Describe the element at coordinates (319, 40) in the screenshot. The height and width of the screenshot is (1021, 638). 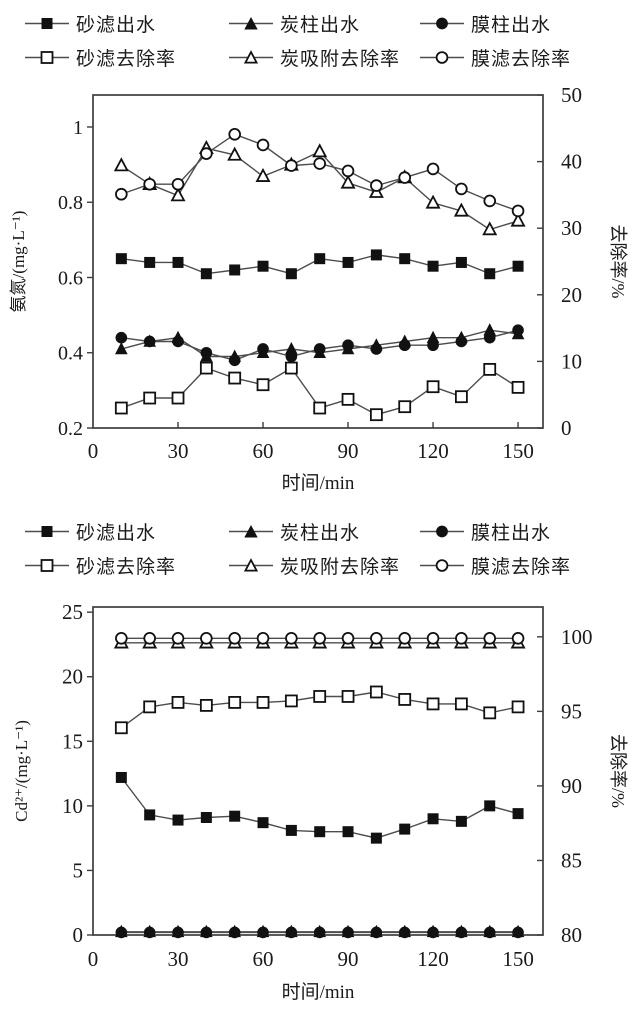
I see `legend-top: 砂滤出水 炭柱出水 膜柱出水 砂滤去除率 炭吸附去除率 膜滤去除率` at that location.